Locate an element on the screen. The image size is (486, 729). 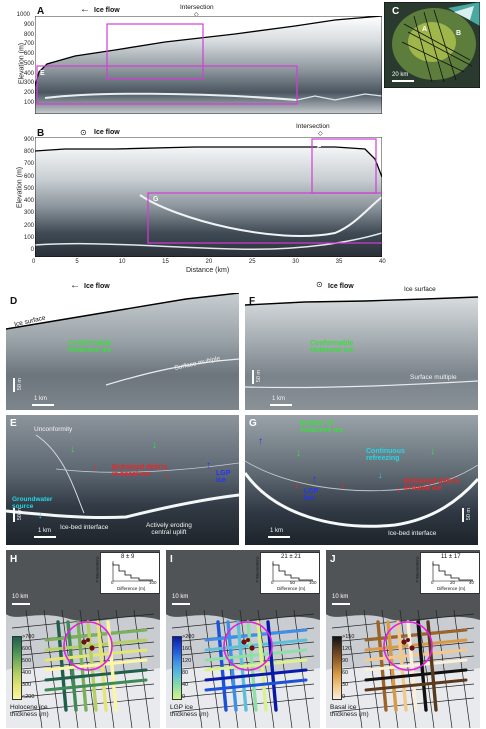
holocene-label-d: Conformable Holocene ice is located at coordinates (90, 347).